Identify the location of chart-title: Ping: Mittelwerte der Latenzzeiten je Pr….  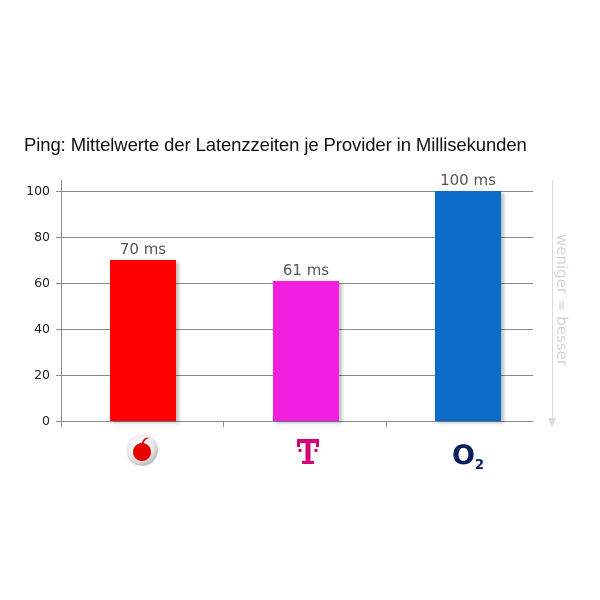
(275, 144).